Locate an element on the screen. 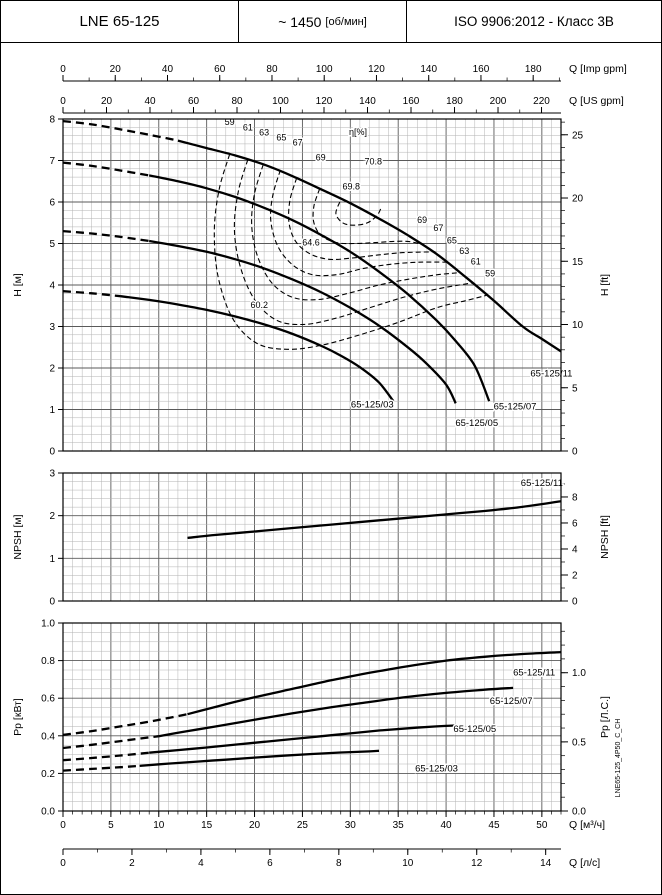 Image resolution: width=662 pixels, height=895 pixels. flow-axis-top-1: 0 20 40 60 80 100 120 140 160 180 200 220 Q [US gpm] is located at coordinates (342, 104).